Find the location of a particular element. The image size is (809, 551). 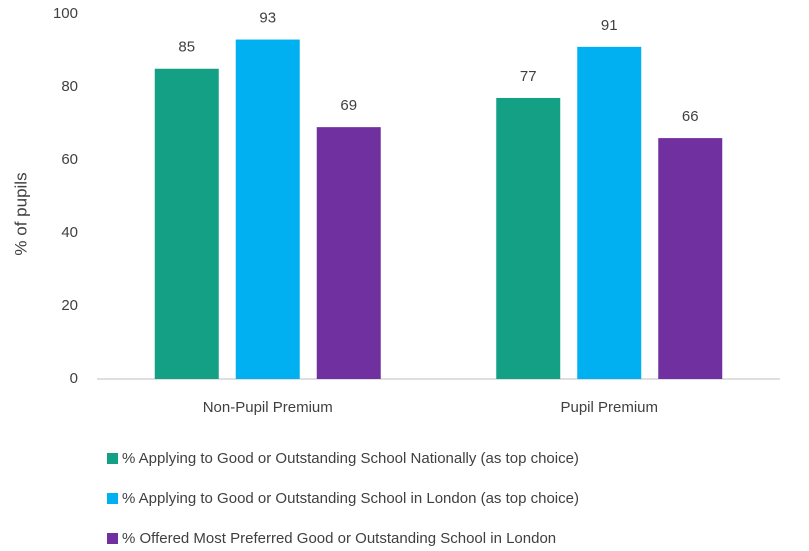

y-tick-label: 80 is located at coordinates (69, 86).